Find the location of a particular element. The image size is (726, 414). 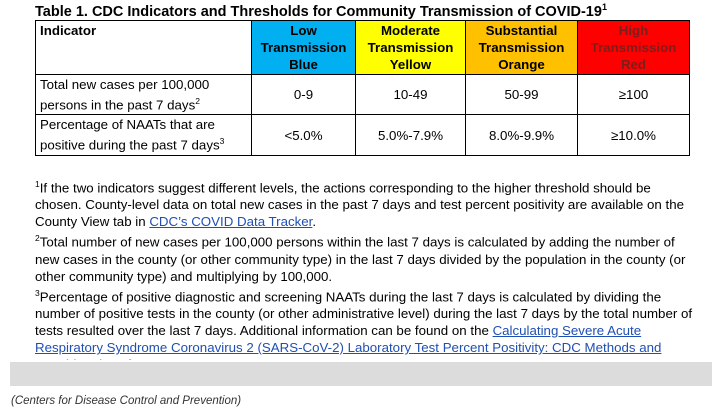

covid-data-tracker-link: CDC’s COVID Data Tracker is located at coordinates (231, 222).